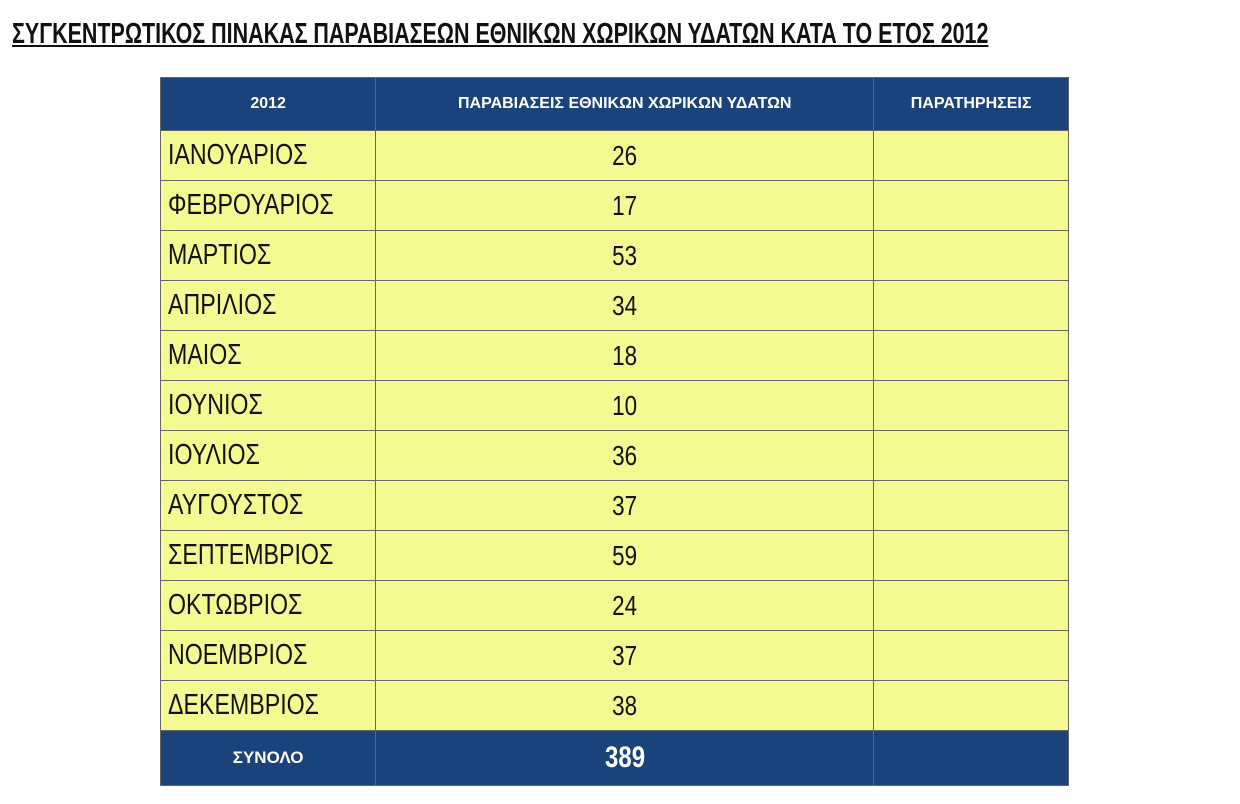  Describe the element at coordinates (235, 605) in the screenshot. I see `month-label: ΟΚΤΩΒΡΙΟΣ` at that location.